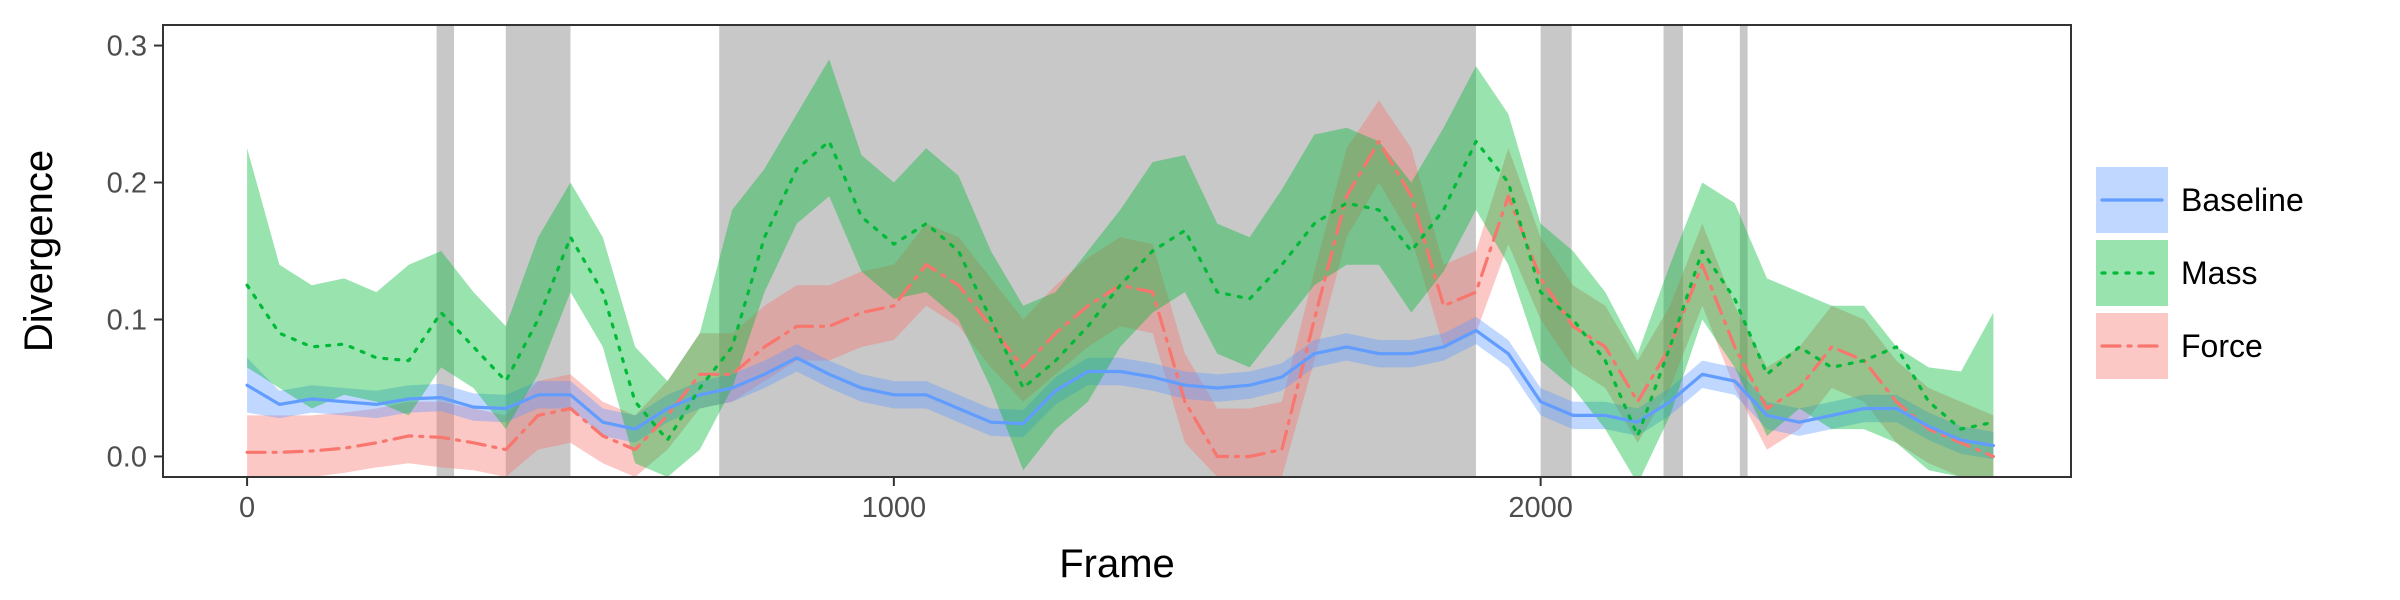 Image resolution: width=2400 pixels, height=600 pixels. Describe the element at coordinates (39, 251) in the screenshot. I see `y-axis-title: Divergence` at that location.